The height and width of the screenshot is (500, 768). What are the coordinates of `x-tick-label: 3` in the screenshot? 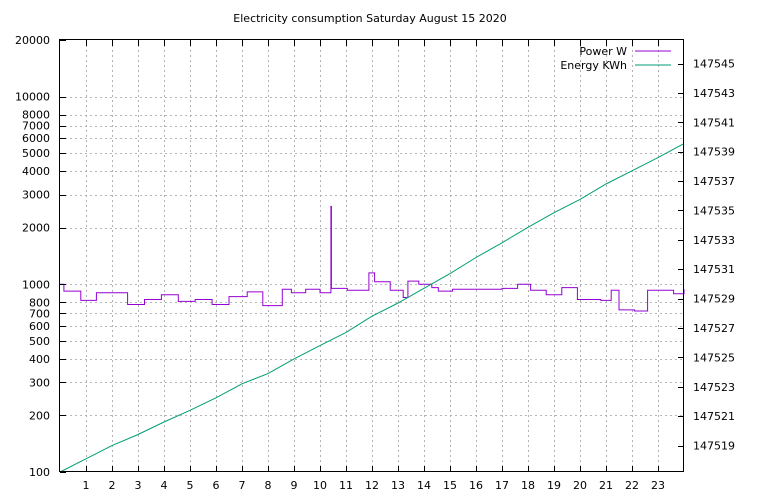 It's located at (138, 485).